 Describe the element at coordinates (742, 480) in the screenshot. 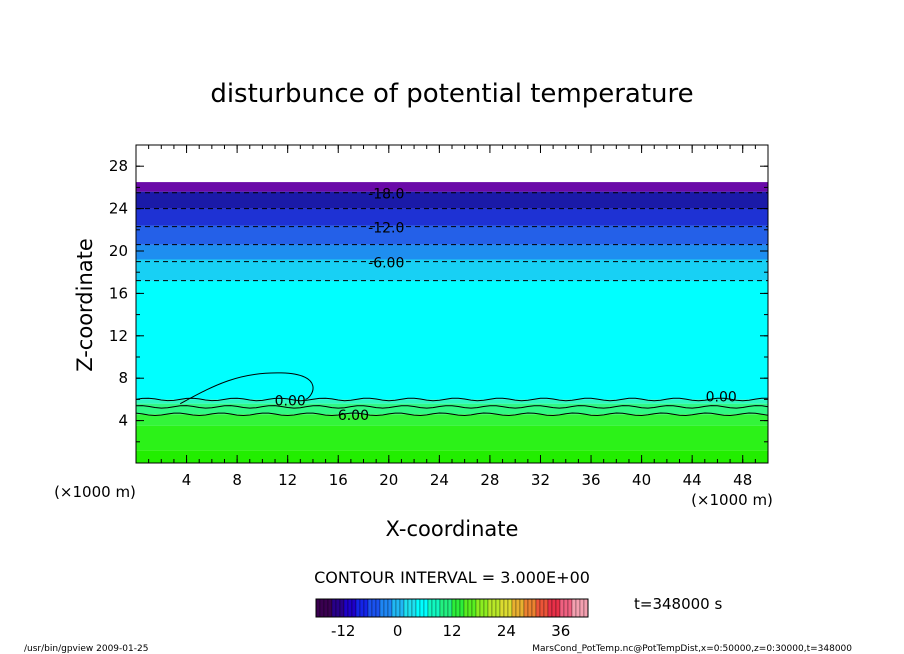

I see `x-tick-label-11: 48` at that location.